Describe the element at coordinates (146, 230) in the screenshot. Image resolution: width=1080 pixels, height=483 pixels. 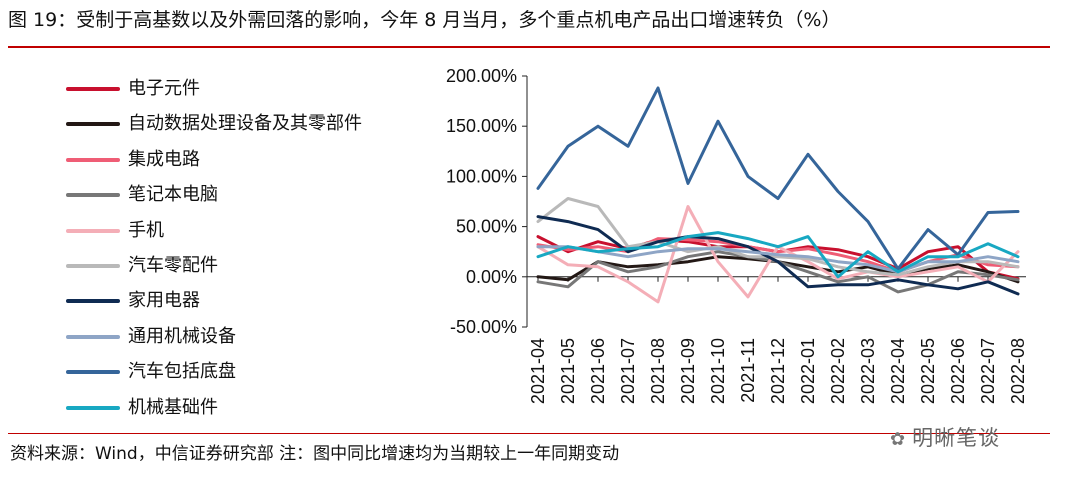
I see `legend-label: 手机` at that location.